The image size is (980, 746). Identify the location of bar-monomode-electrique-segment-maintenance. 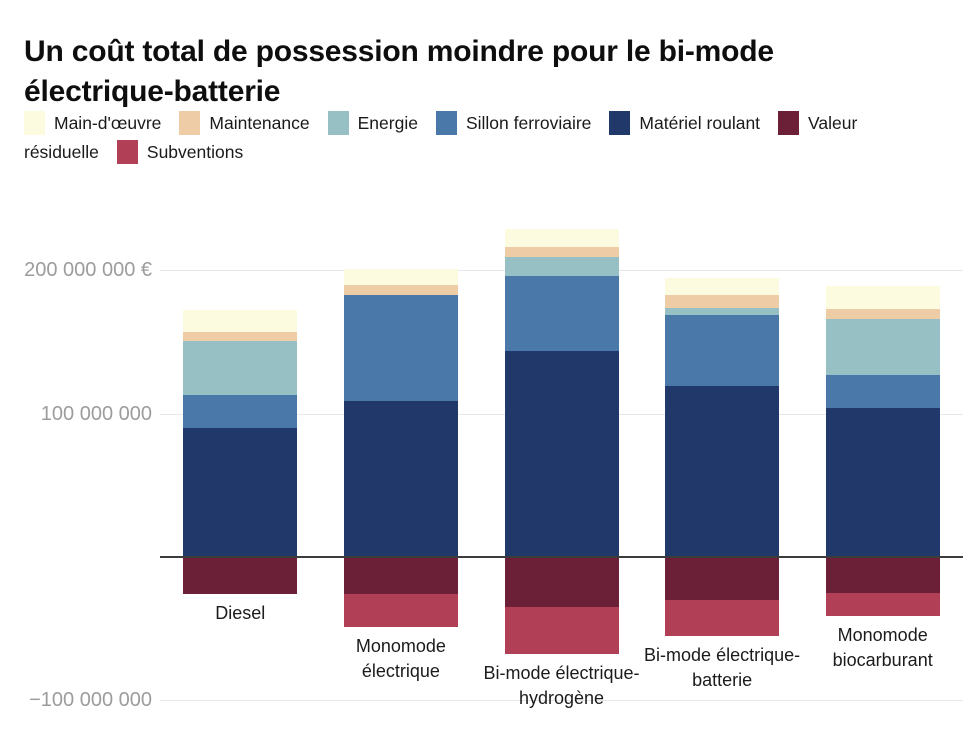
(400, 289).